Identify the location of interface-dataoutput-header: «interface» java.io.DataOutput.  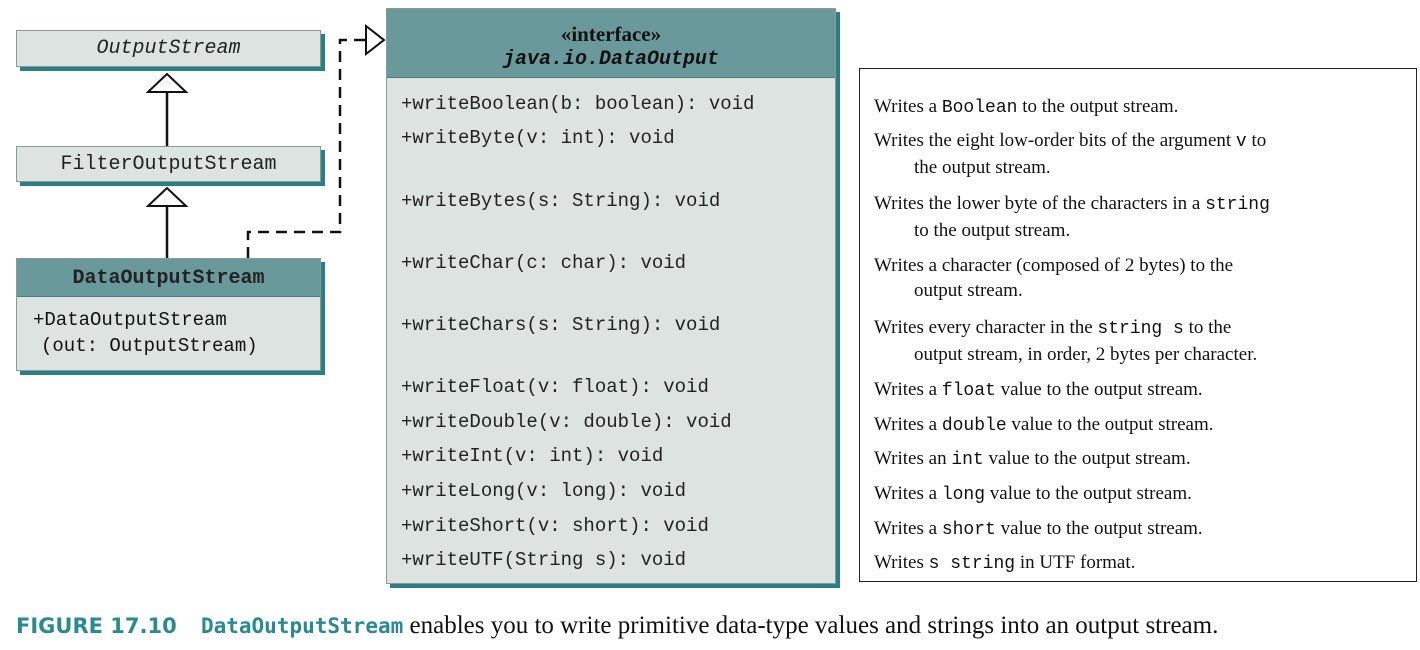
(611, 43).